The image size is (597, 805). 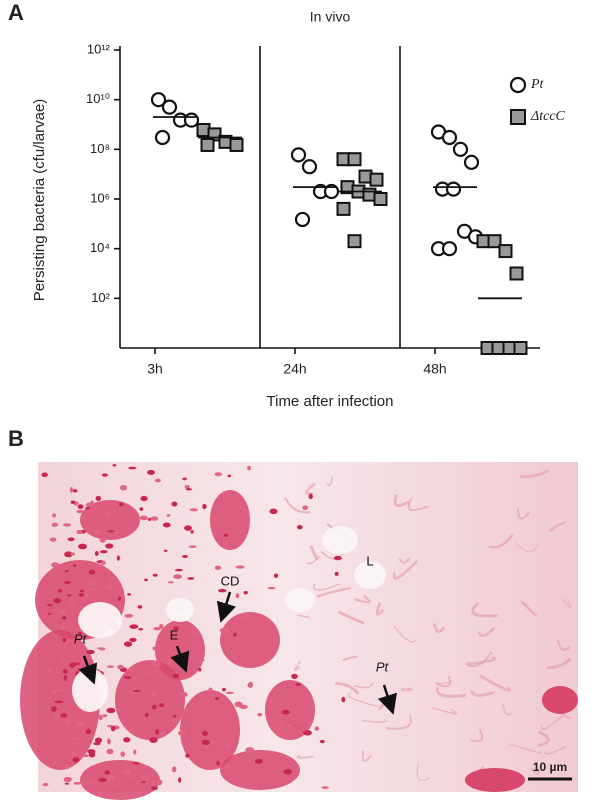 What do you see at coordinates (434, 369) in the screenshot?
I see `x-tick-label: 48h` at bounding box center [434, 369].